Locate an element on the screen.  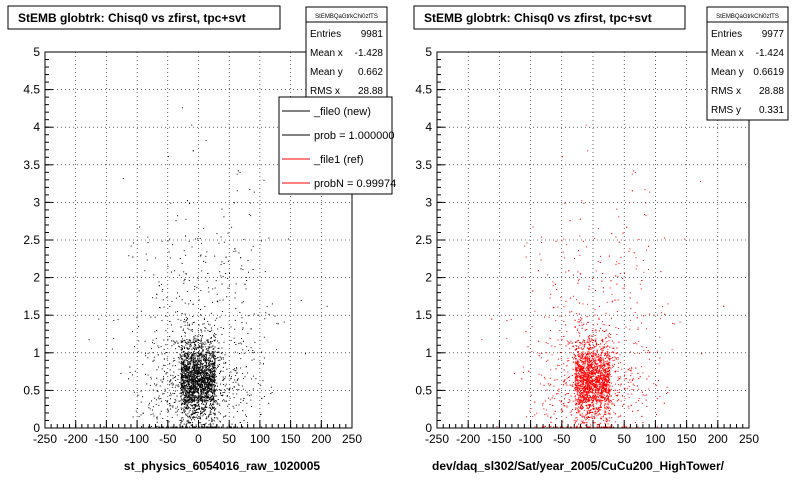
x-tick-label: -200 is located at coordinates (468, 439).